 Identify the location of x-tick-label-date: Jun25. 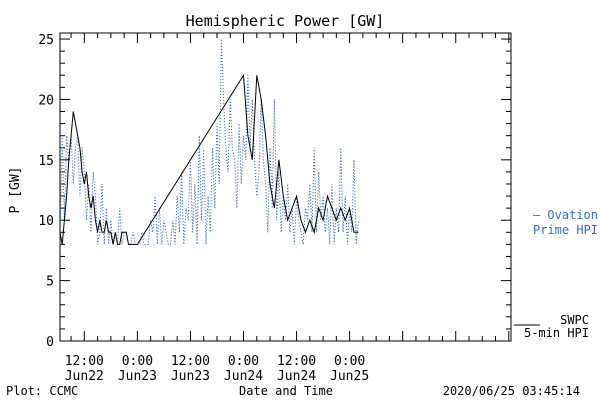
(349, 376).